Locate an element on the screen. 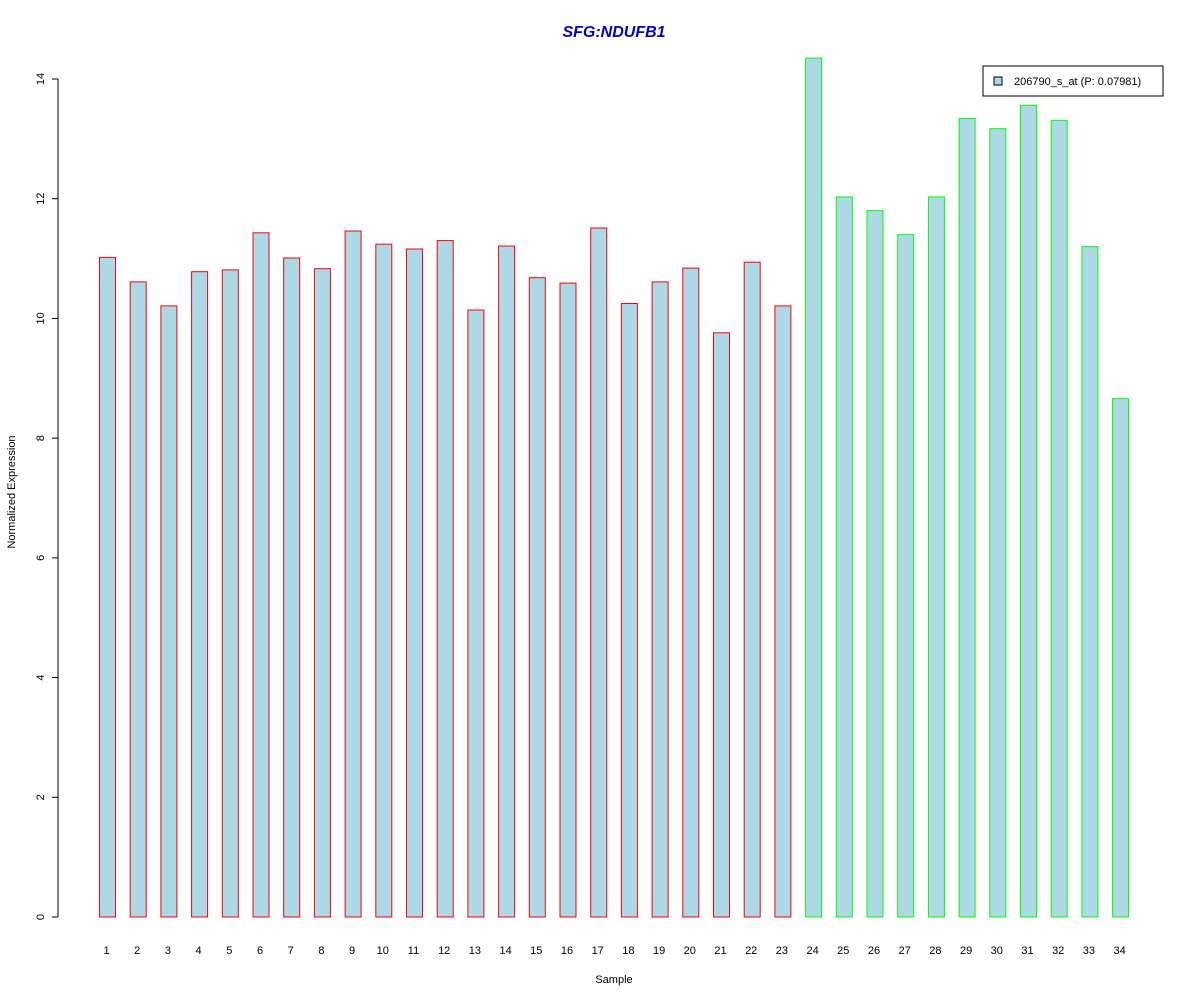  x-tick-label: 5 is located at coordinates (229, 951).